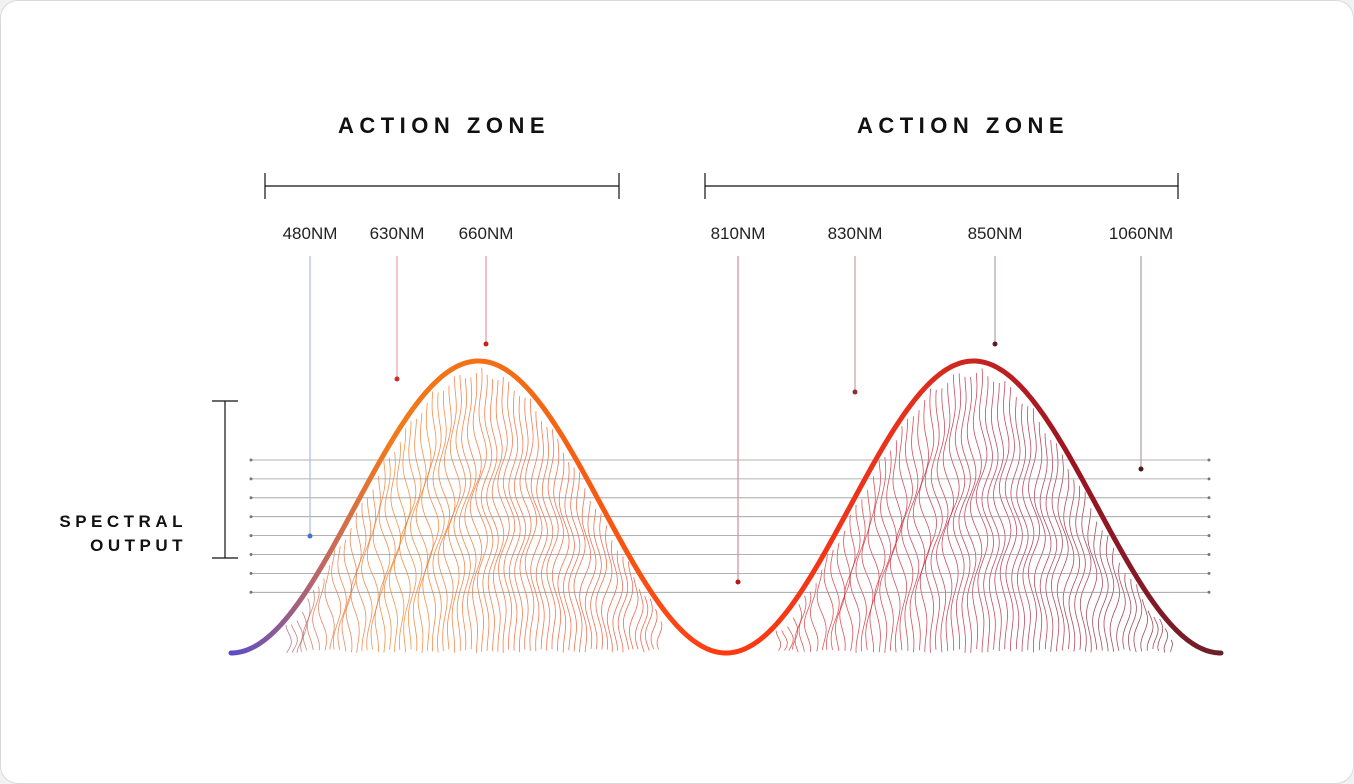 The image size is (1354, 784). What do you see at coordinates (1141, 233) in the screenshot?
I see `wavelength-label: 1060NM` at bounding box center [1141, 233].